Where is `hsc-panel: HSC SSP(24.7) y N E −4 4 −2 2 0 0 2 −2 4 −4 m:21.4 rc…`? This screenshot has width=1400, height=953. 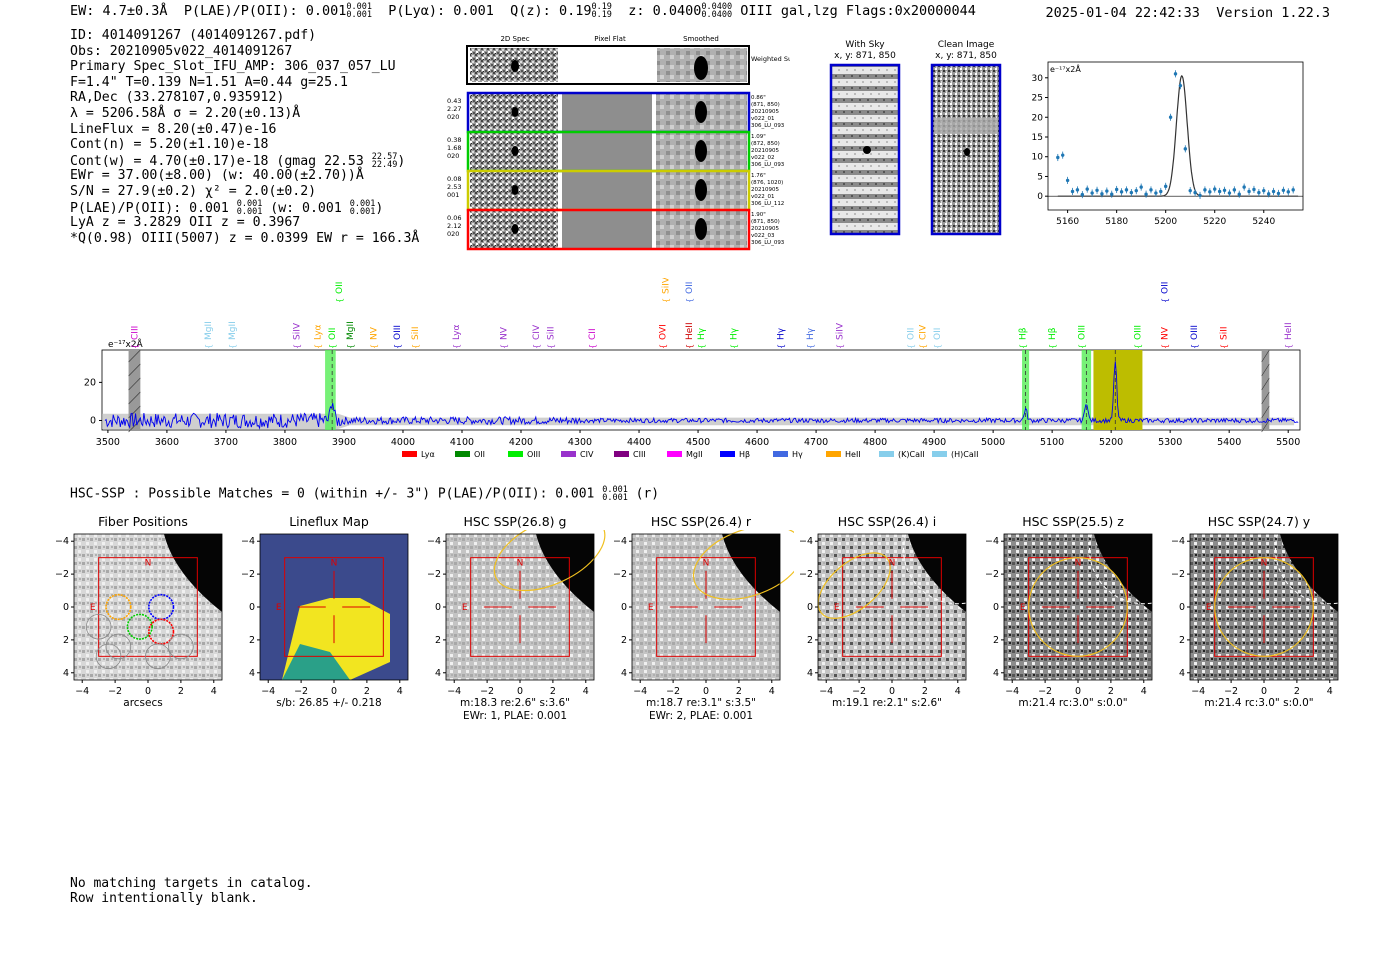
hsc-panel: HSC SSP(24.7) y N E −4 4 −2 2 0 0 2 −2 4 −4 m:21.4 rc… is located at coordinates (1259, 619).